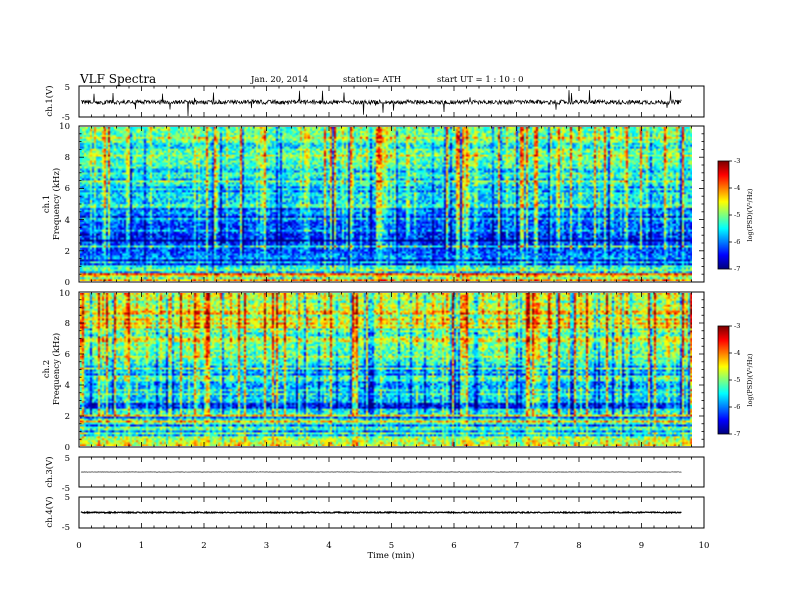  What do you see at coordinates (67, 324) in the screenshot?
I see `spec2-ytick-8: 8` at bounding box center [67, 324].